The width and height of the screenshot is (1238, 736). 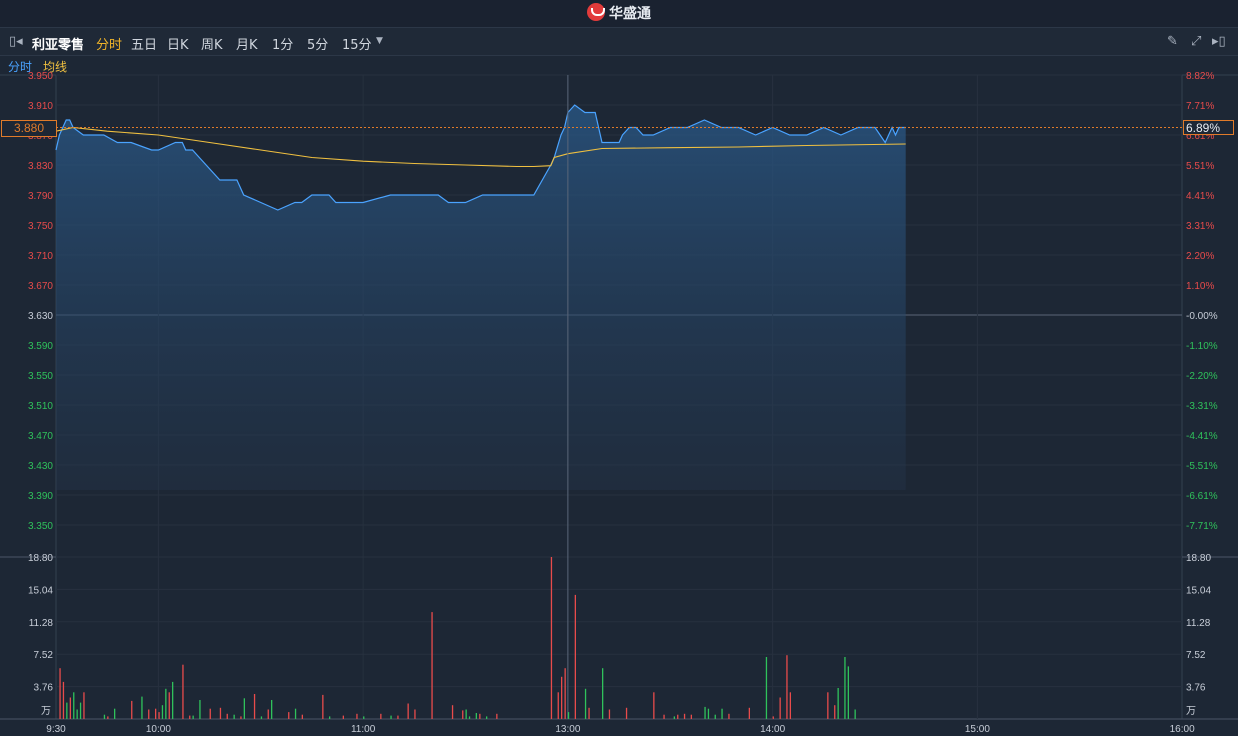 I want to click on current-change-tag: 6.89%, so click(x=1208, y=127).